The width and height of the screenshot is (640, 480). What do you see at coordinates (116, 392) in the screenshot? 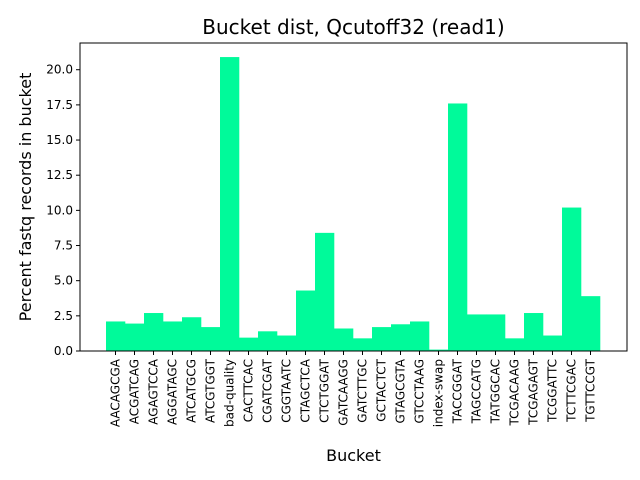
I see `x-tick-label: AACAGCGA` at bounding box center [116, 392].